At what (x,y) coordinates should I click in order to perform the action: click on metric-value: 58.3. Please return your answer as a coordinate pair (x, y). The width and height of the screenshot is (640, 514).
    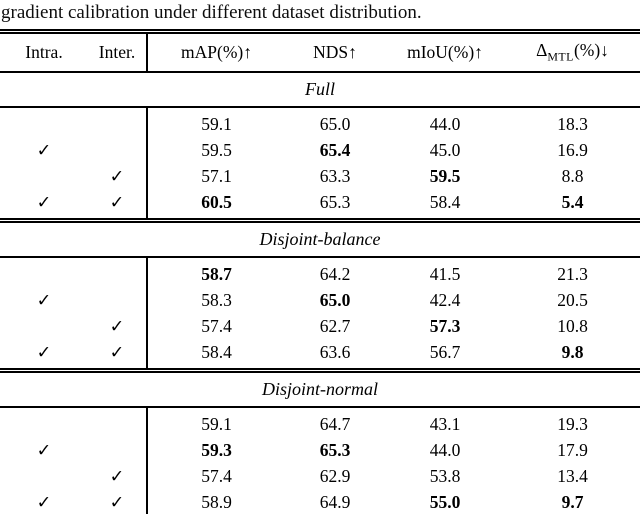
    Looking at the image, I should click on (216, 299).